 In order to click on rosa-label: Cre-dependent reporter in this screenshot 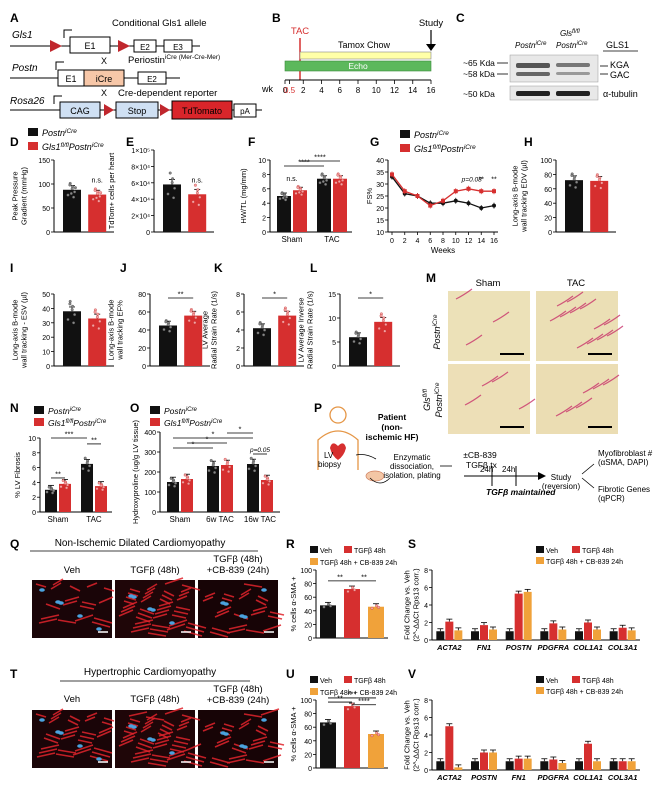, I will do `click(167, 93)`.